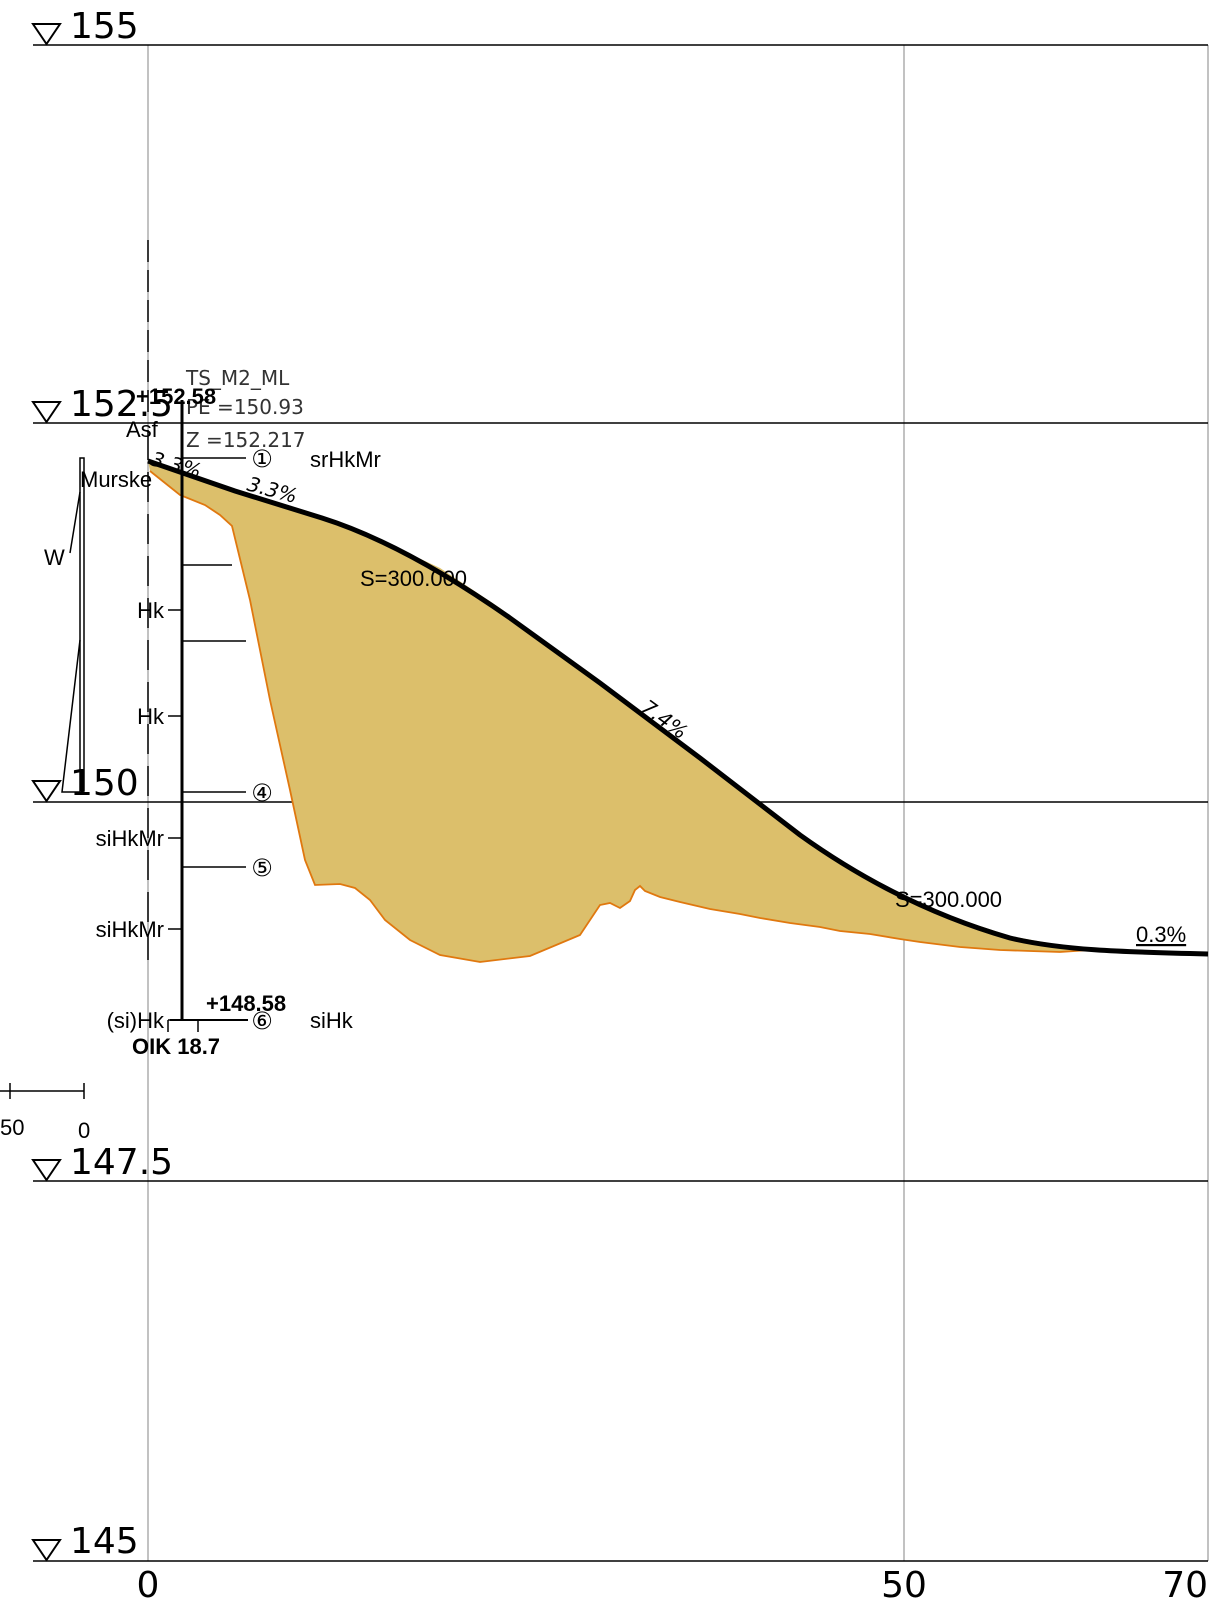 The width and height of the screenshot is (1232, 1600). I want to click on sounding-scale-label: 0, so click(84, 1130).